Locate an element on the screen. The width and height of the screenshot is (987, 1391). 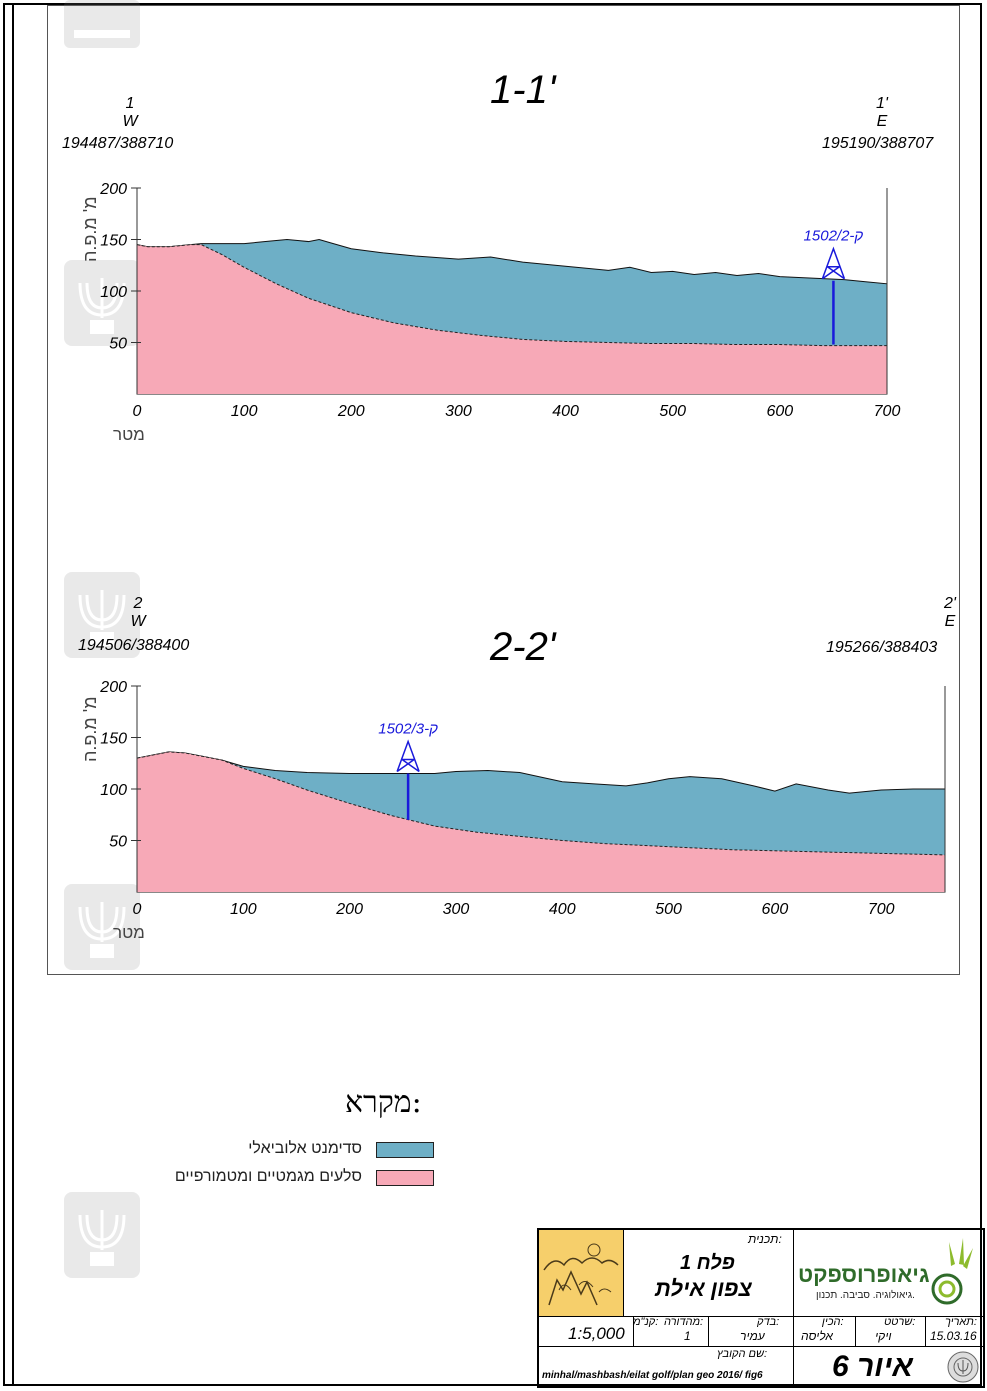
company-logo: גיאופרוספקט גיאולוגיה. סביבה. תכנון. is located at coordinates (888, 1273).